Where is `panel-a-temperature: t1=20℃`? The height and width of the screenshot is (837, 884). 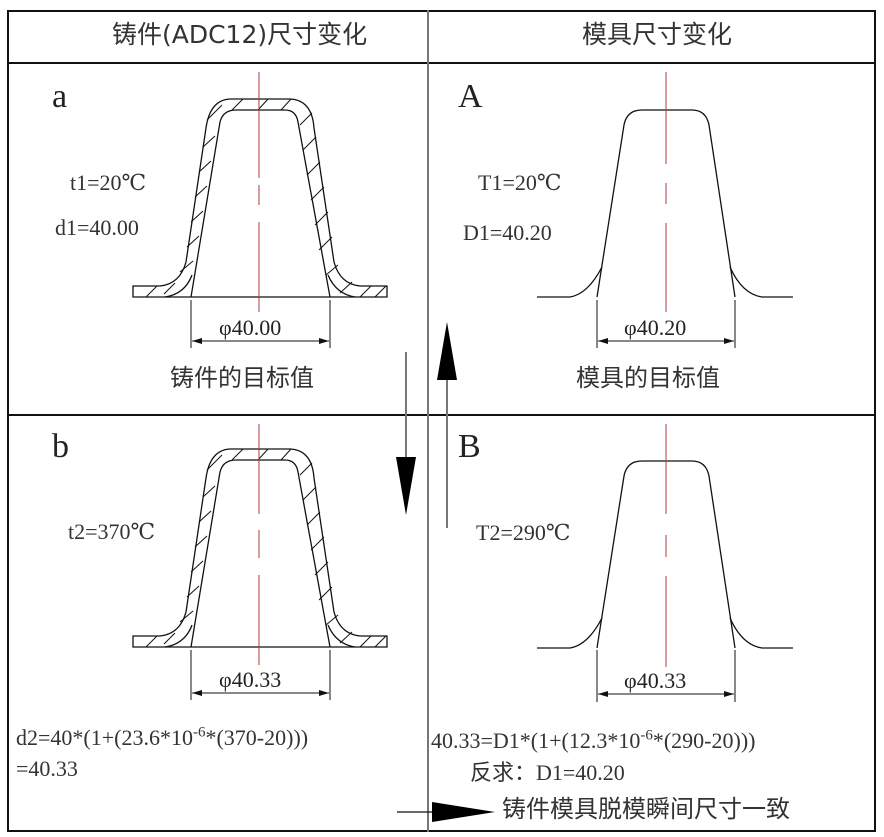
panel-a-temperature: t1=20℃ is located at coordinates (108, 182).